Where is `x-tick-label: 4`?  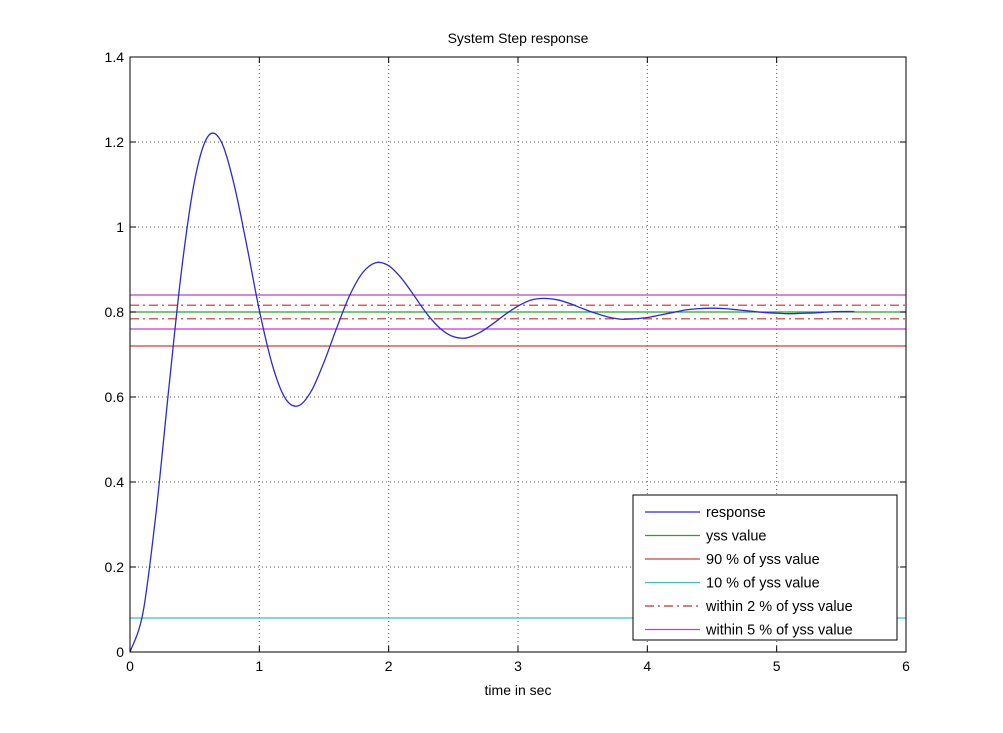 x-tick-label: 4 is located at coordinates (647, 666).